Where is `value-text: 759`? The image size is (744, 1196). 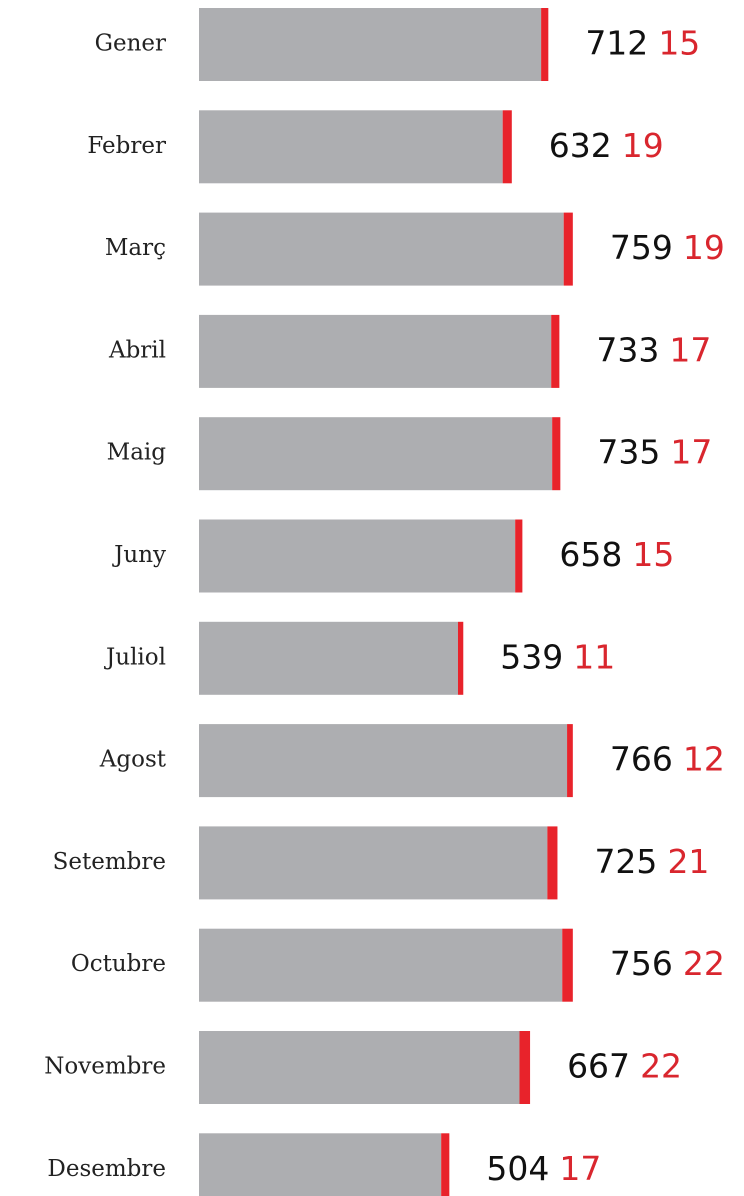 value-text: 759 is located at coordinates (641, 247).